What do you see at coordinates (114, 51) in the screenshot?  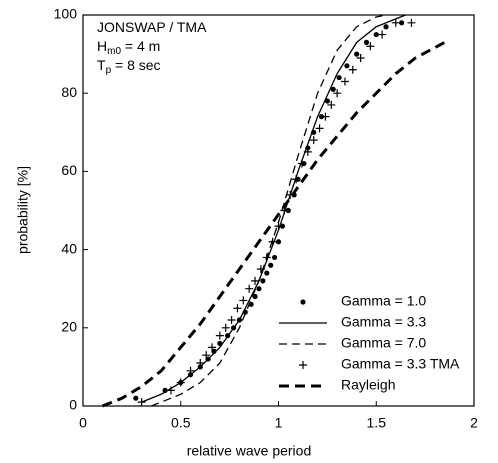 I see `annotation-subscript: m0` at bounding box center [114, 51].